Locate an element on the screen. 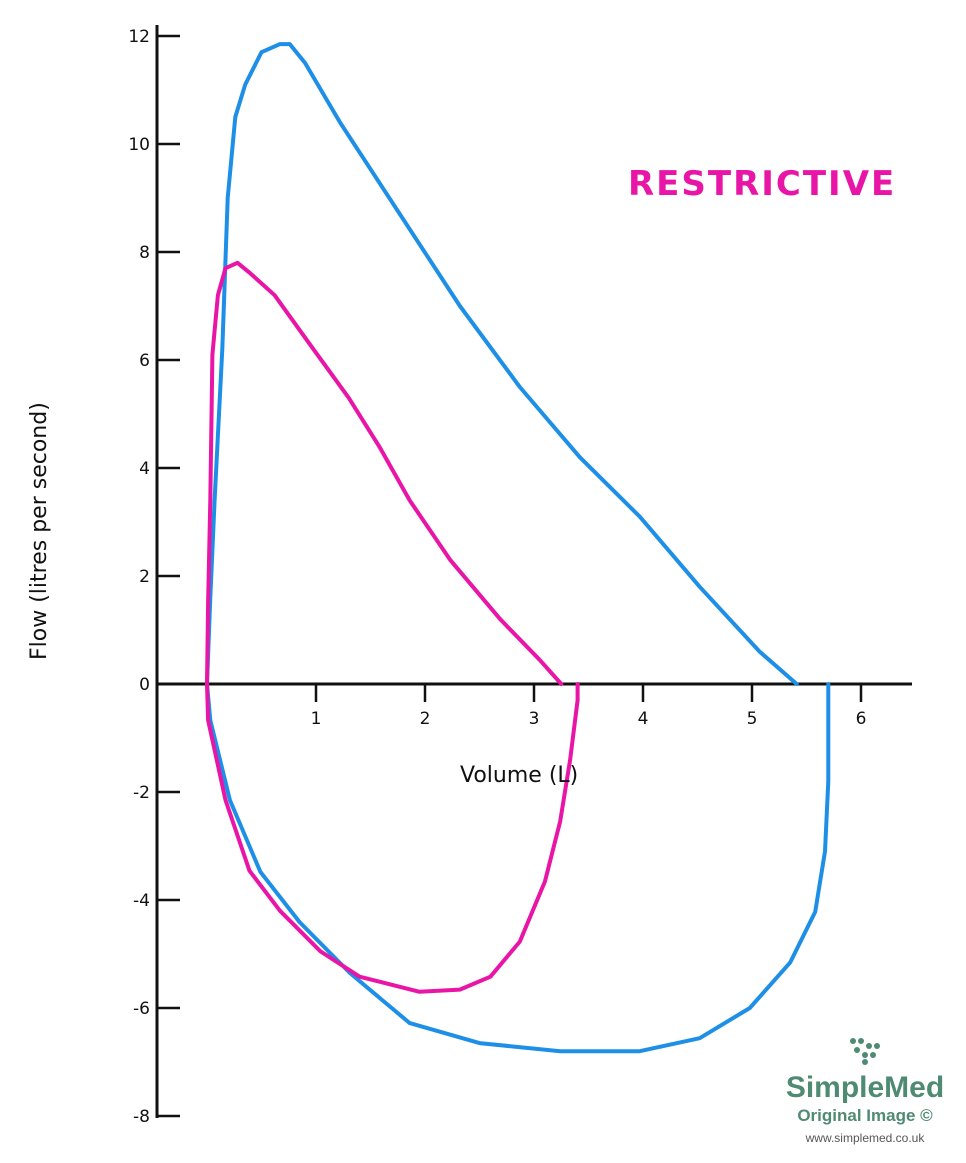 The width and height of the screenshot is (966, 1163). x-tick-label: 2 is located at coordinates (425, 719).